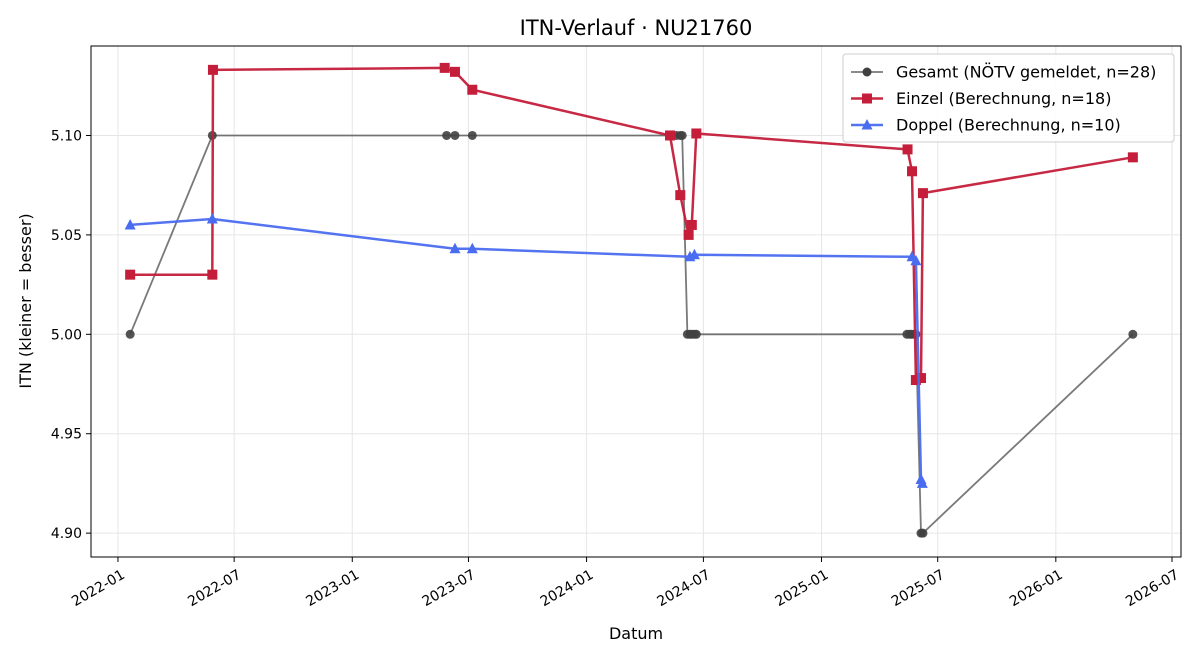 This screenshot has width=1200, height=660. What do you see at coordinates (1026, 72) in the screenshot?
I see `legend-label-gesamt: Gesamt (NÖTV gemeldet, n=28)` at bounding box center [1026, 72].